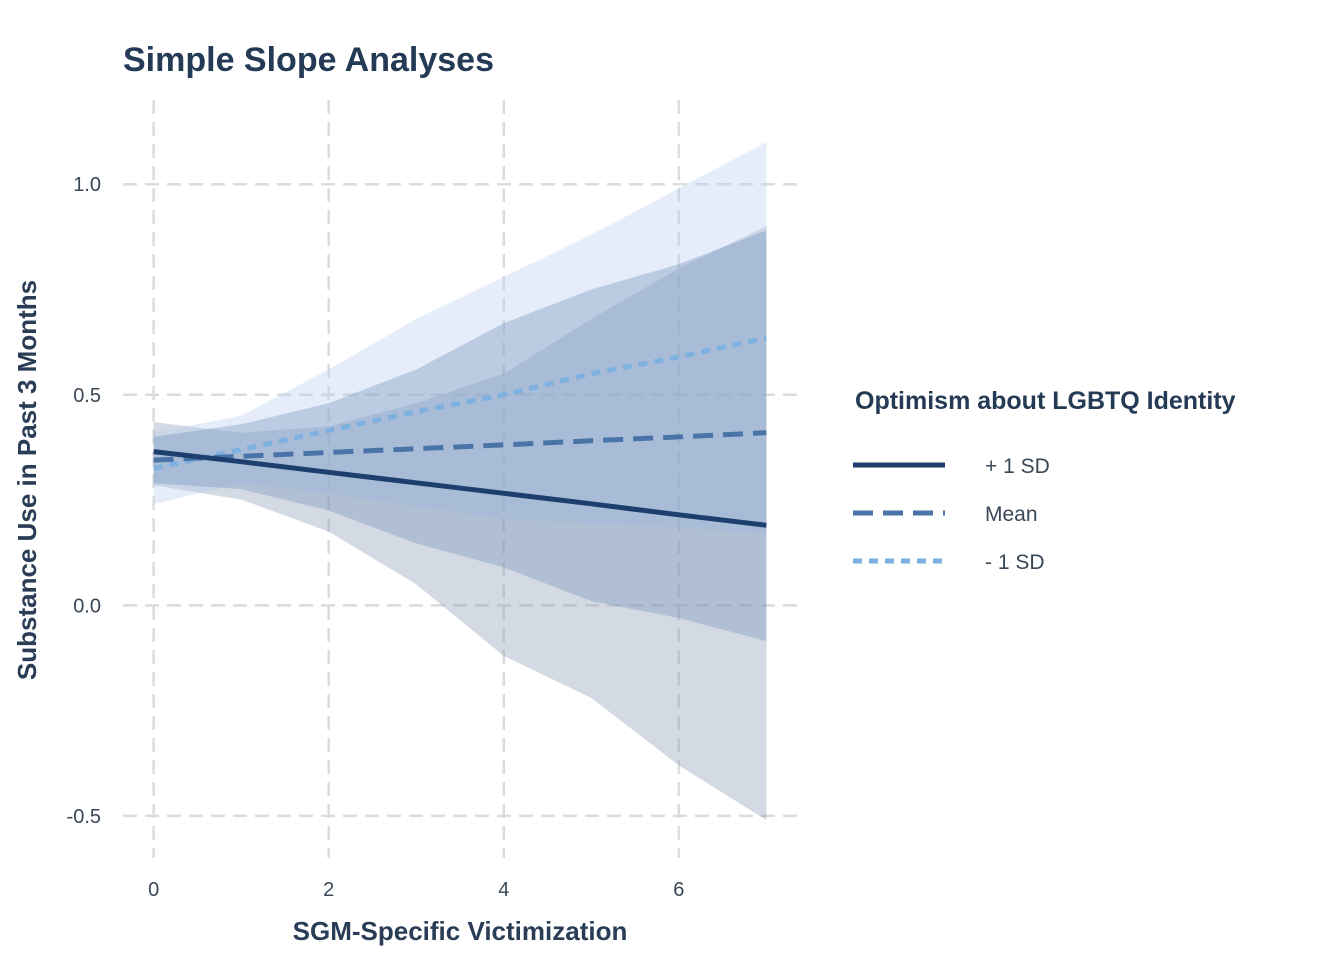 Image resolution: width=1344 pixels, height=960 pixels. I want to click on legend-title: Optimism about LGBTQ Identity, so click(1045, 401).